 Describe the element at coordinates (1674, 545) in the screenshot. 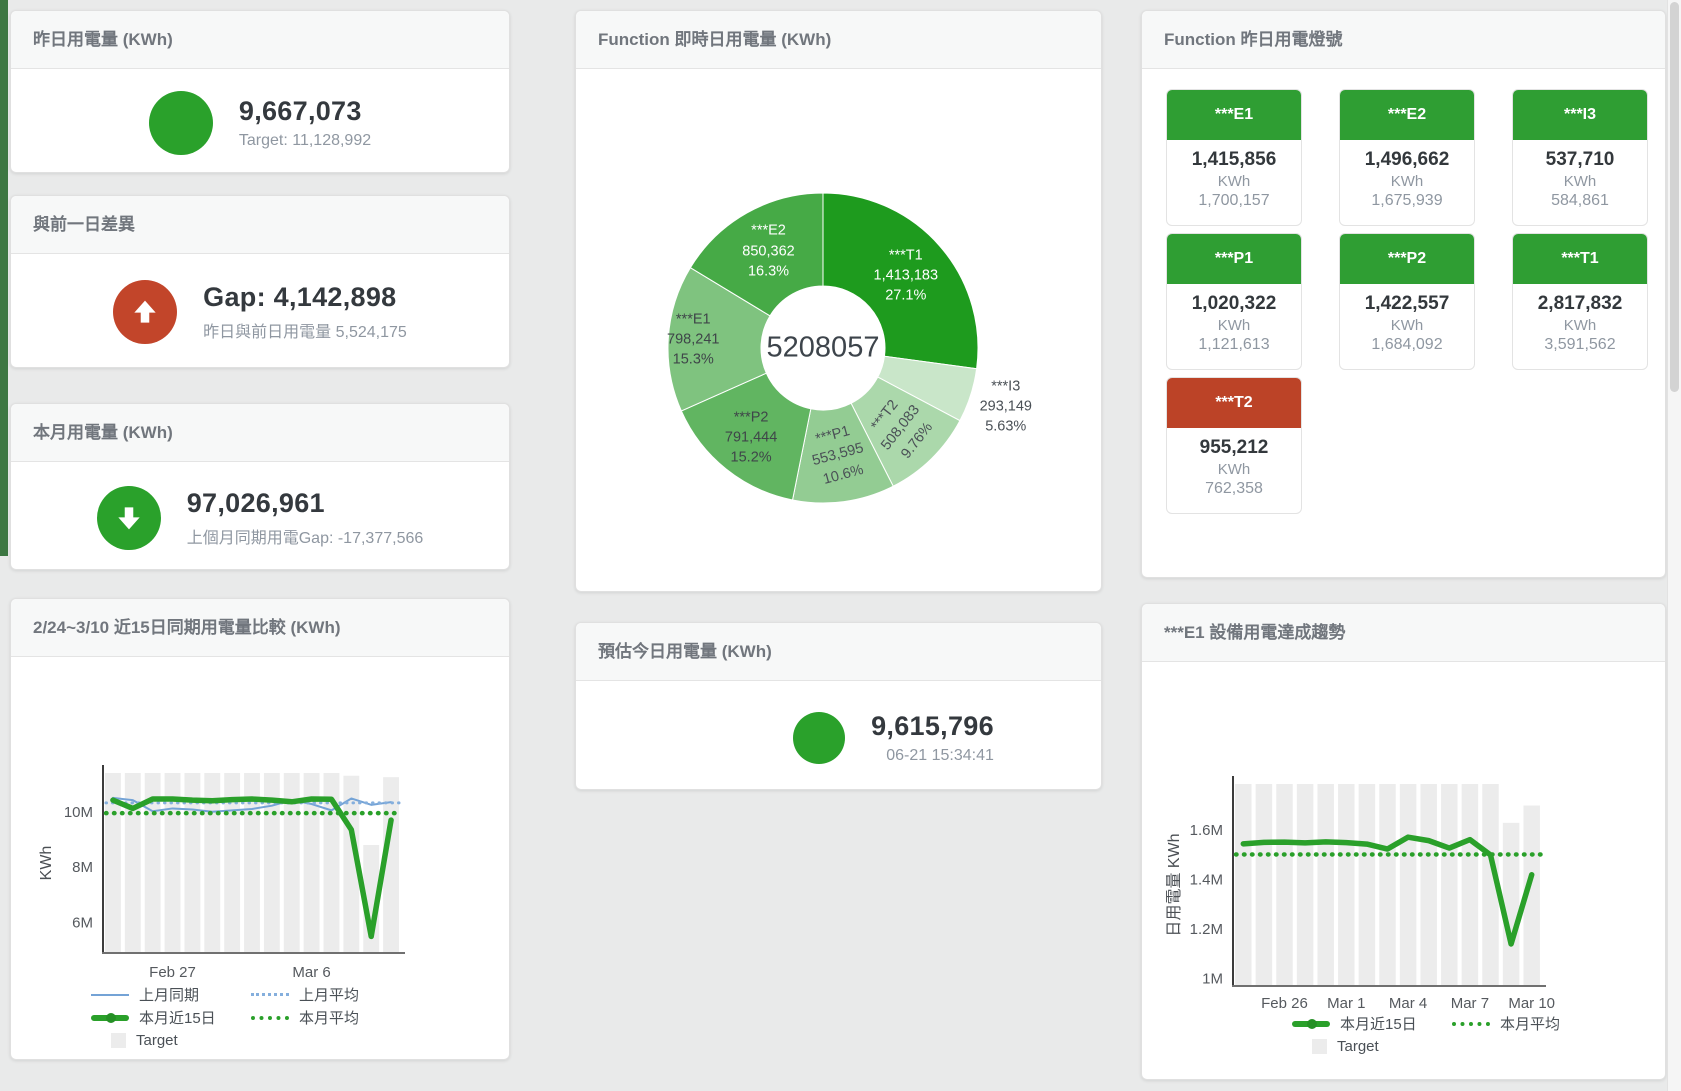

I see `vertical-scrollbar` at that location.